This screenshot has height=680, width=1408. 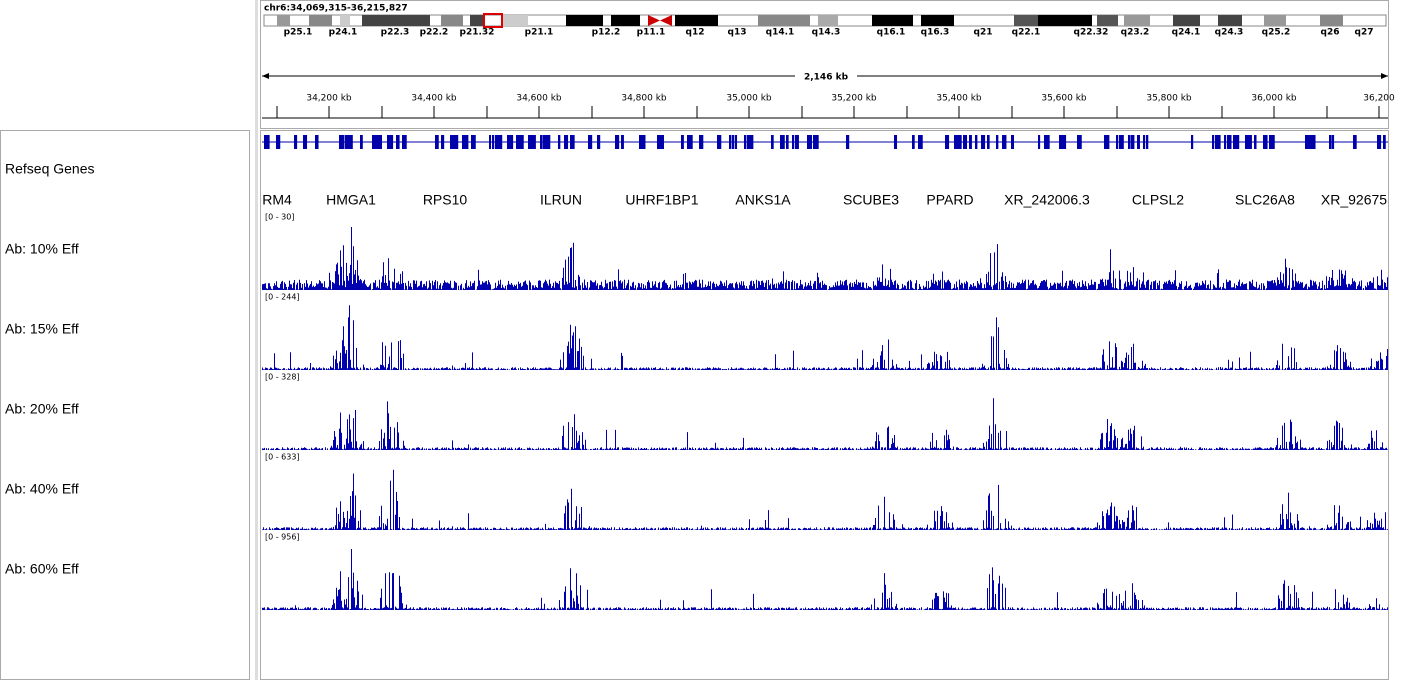 What do you see at coordinates (1047, 200) in the screenshot?
I see `gene-name: XR_242006.3` at bounding box center [1047, 200].